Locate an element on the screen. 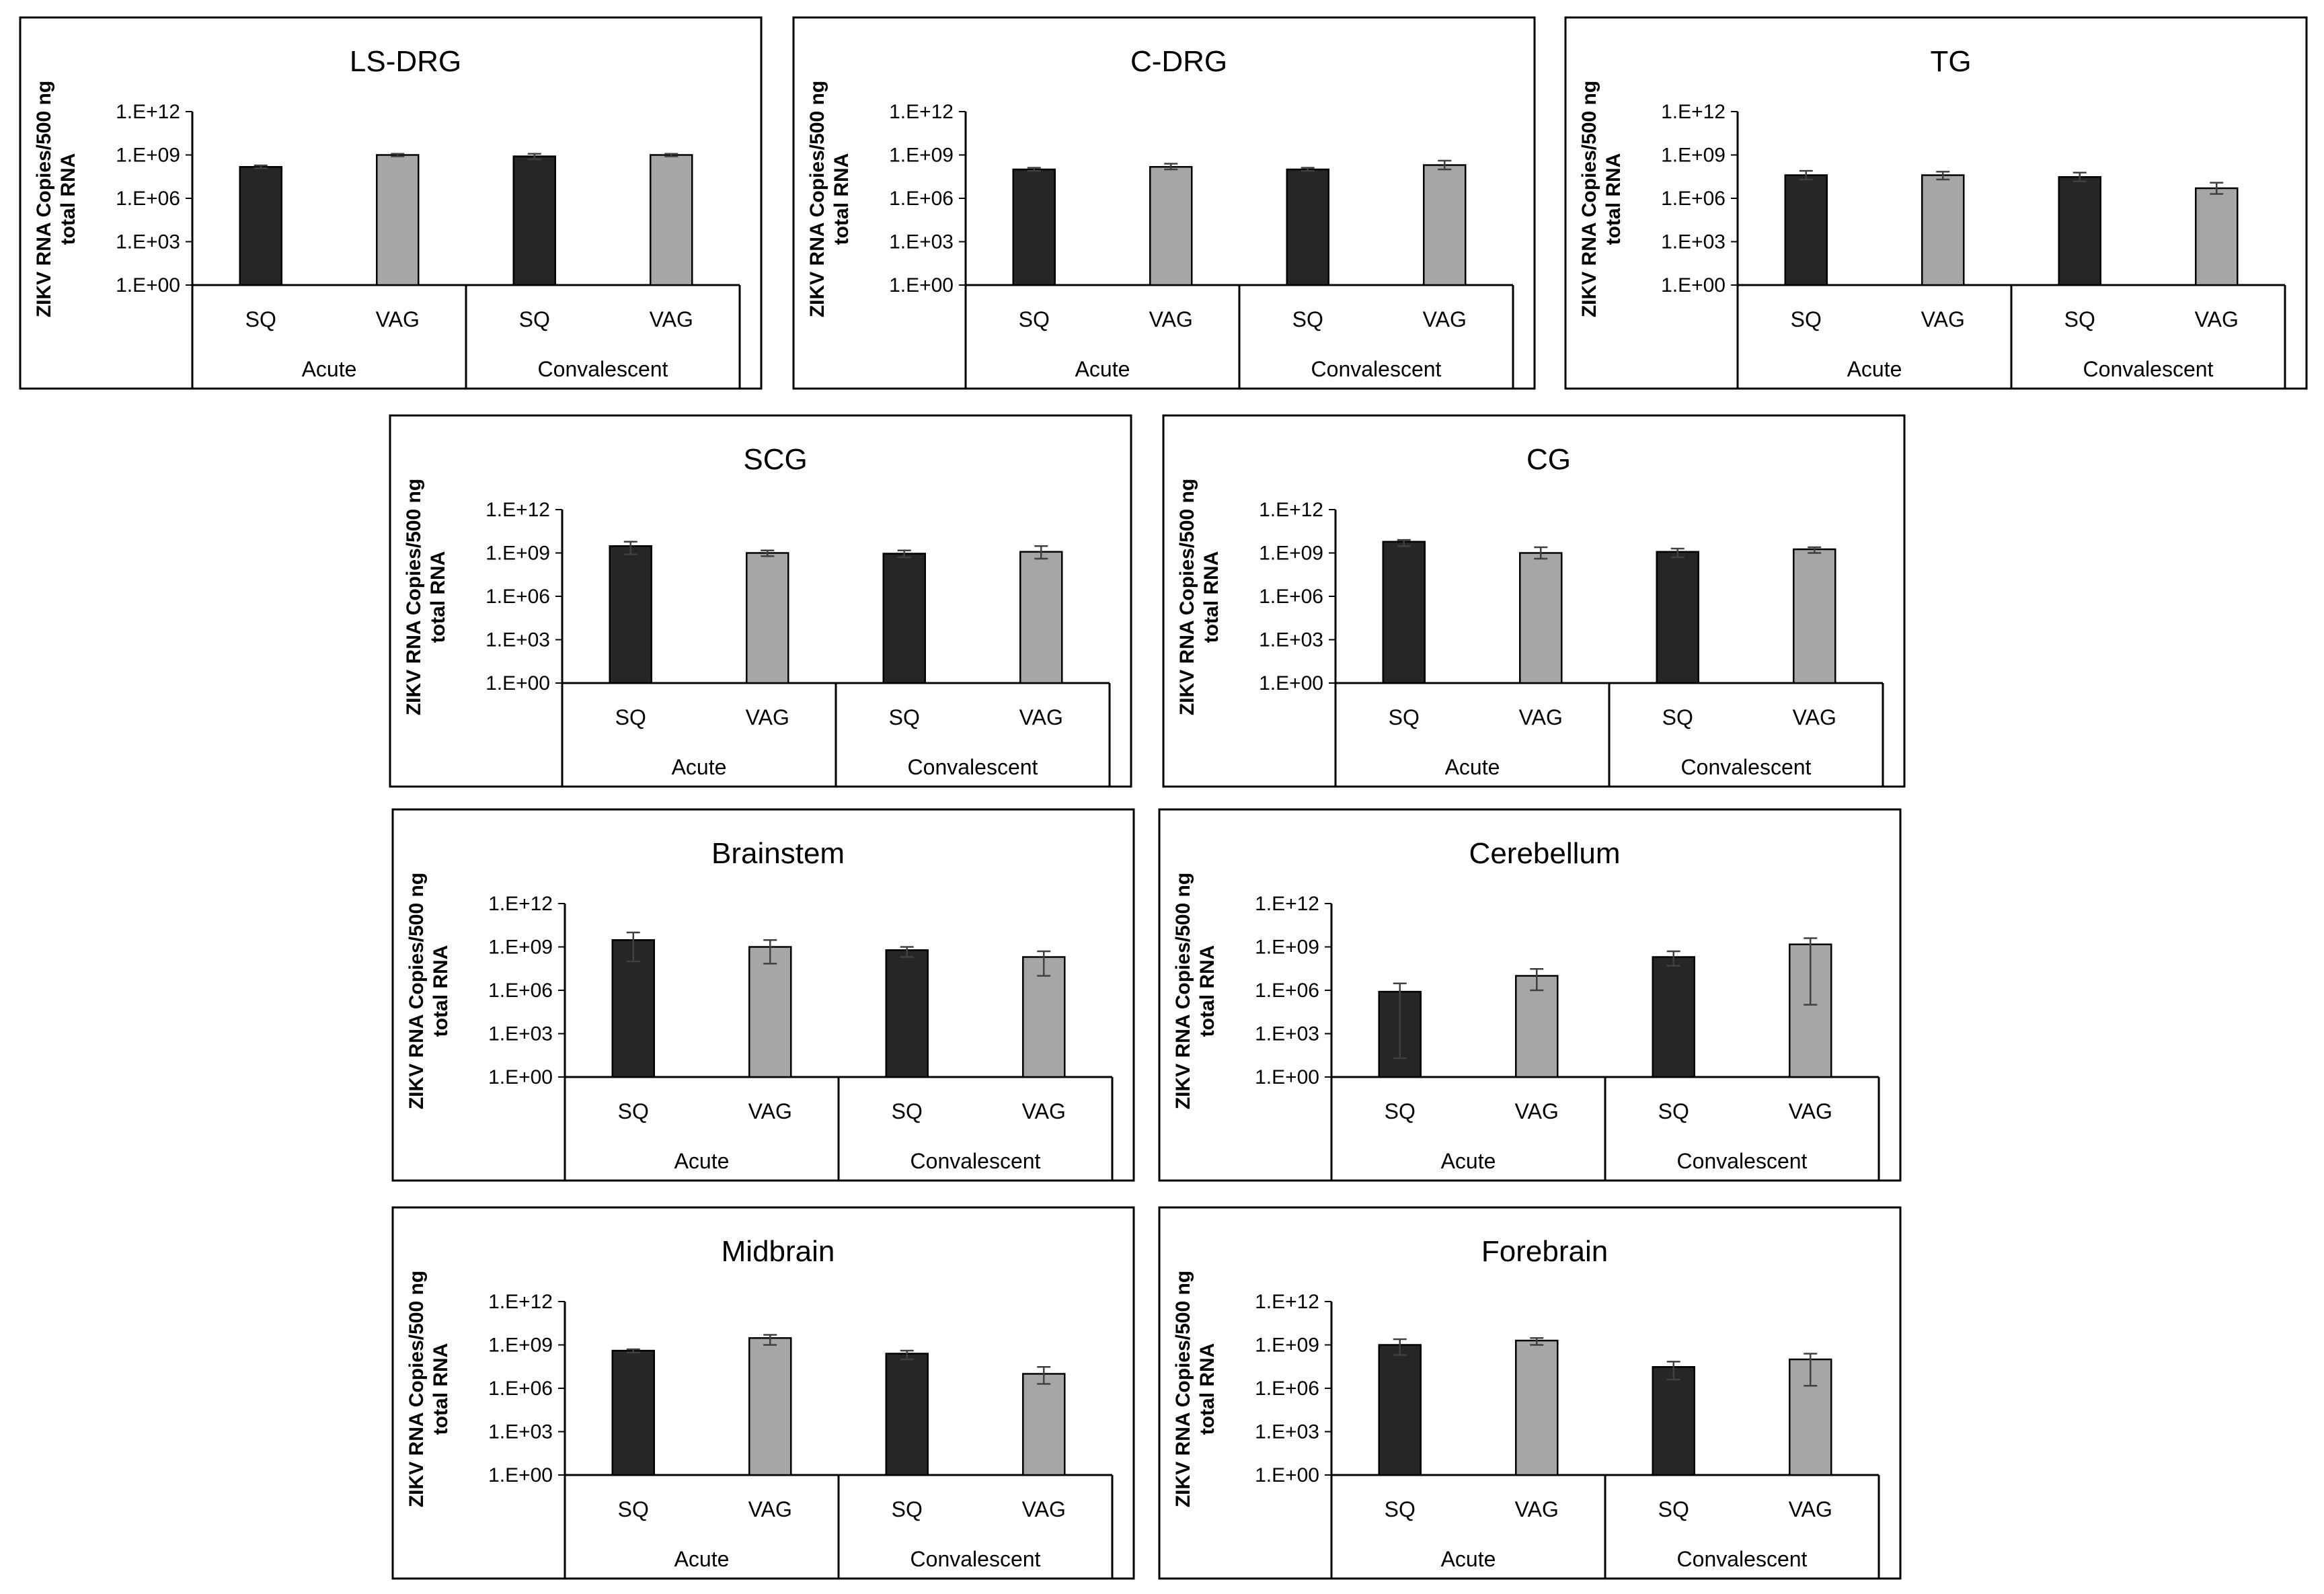 The image size is (2324, 1594). chart-title: Brainstem is located at coordinates (778, 853).